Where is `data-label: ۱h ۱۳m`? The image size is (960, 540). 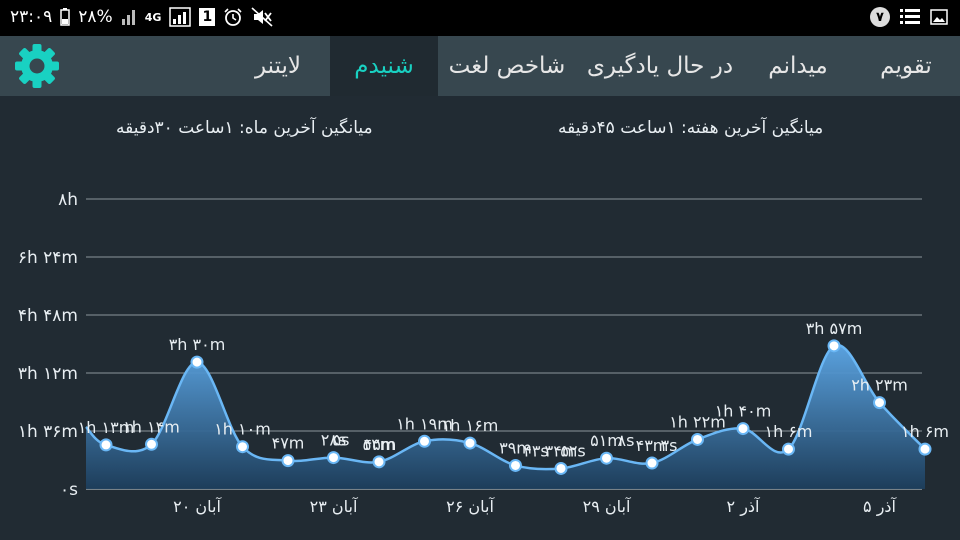 data-label: ۱h ۱۳m is located at coordinates (106, 427).